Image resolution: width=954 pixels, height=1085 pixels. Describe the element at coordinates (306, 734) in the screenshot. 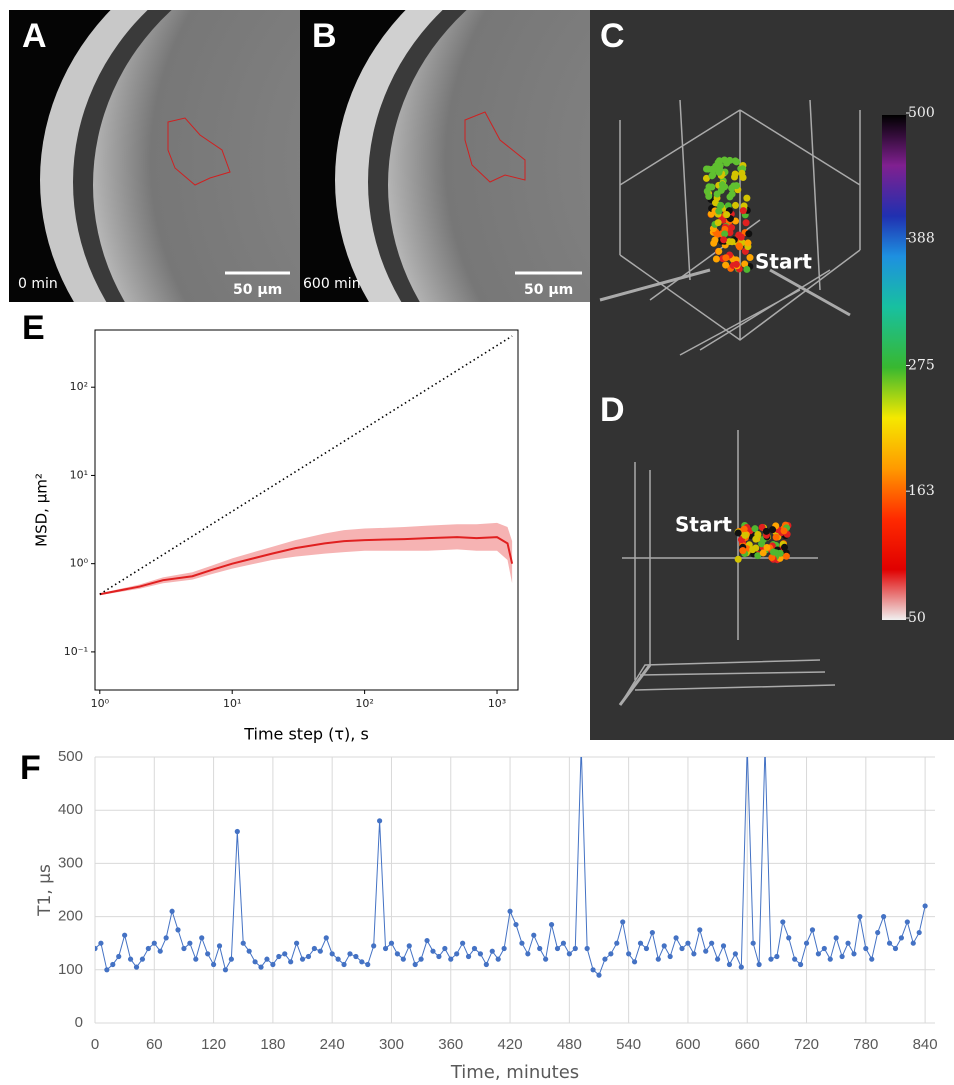

I see `x-axis-label: Time step (τ), s` at that location.